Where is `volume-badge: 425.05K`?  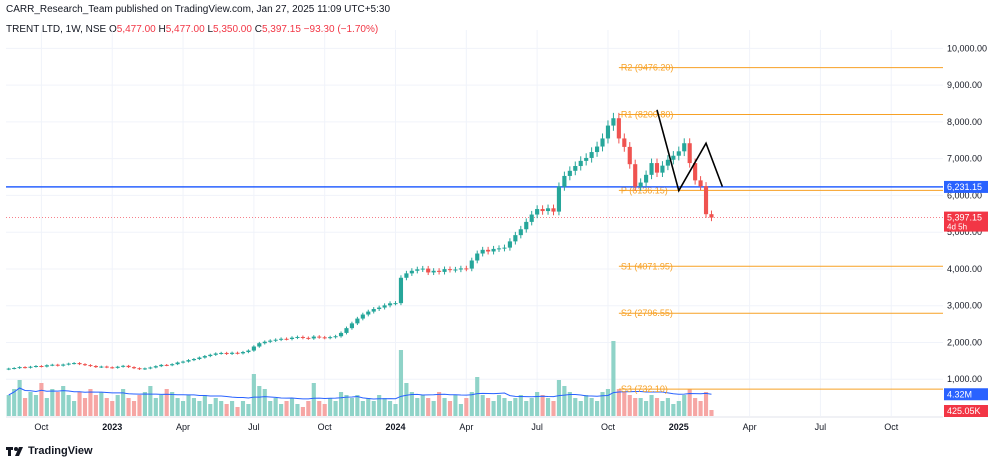 volume-badge: 425.05K is located at coordinates (966, 411).